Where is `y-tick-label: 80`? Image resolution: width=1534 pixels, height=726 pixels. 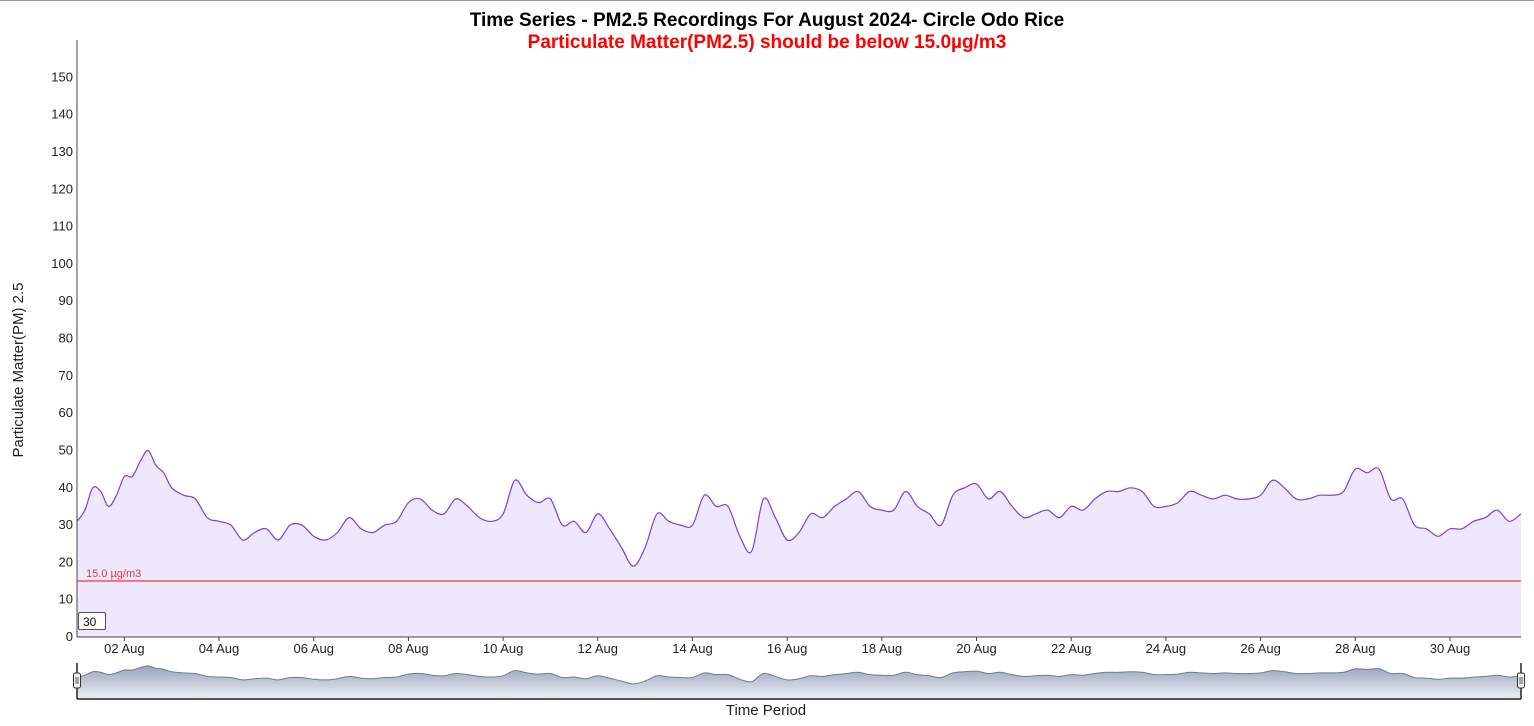
y-tick-label: 80 is located at coordinates (66, 338).